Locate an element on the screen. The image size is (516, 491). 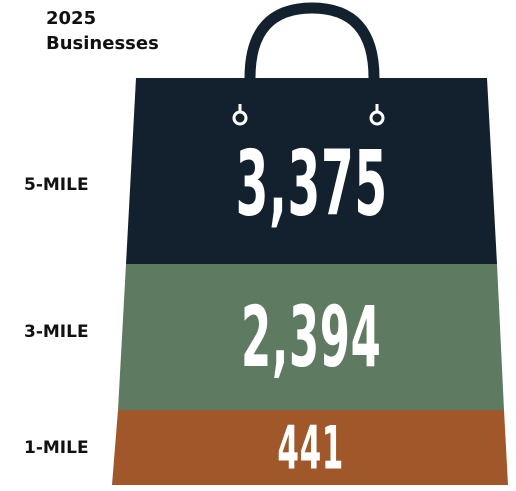
tier-label-5-mile: 5-MILE is located at coordinates (56, 185).